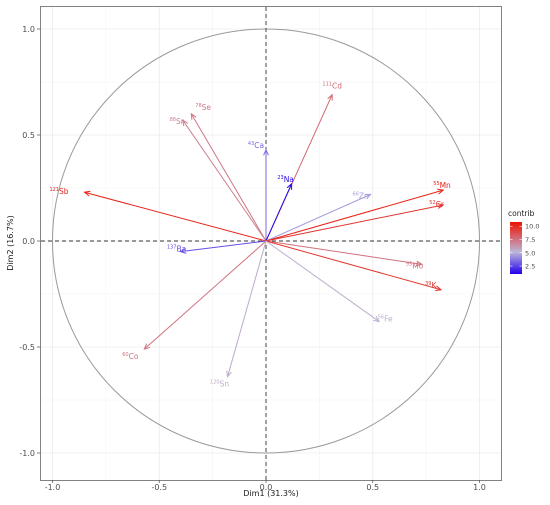  I want to click on arrowhead-mo, so click(419, 263).